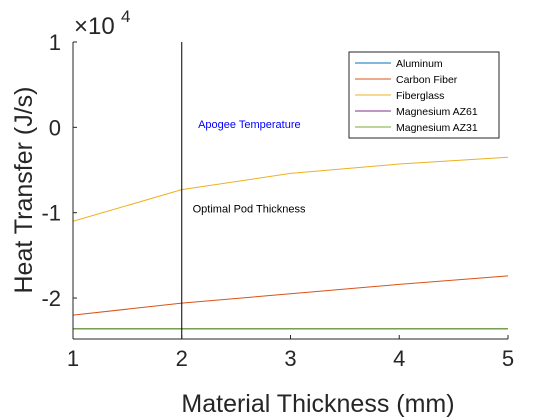 Image resolution: width=560 pixels, height=420 pixels. I want to click on y-exponent: ×10 4, so click(102, 23).